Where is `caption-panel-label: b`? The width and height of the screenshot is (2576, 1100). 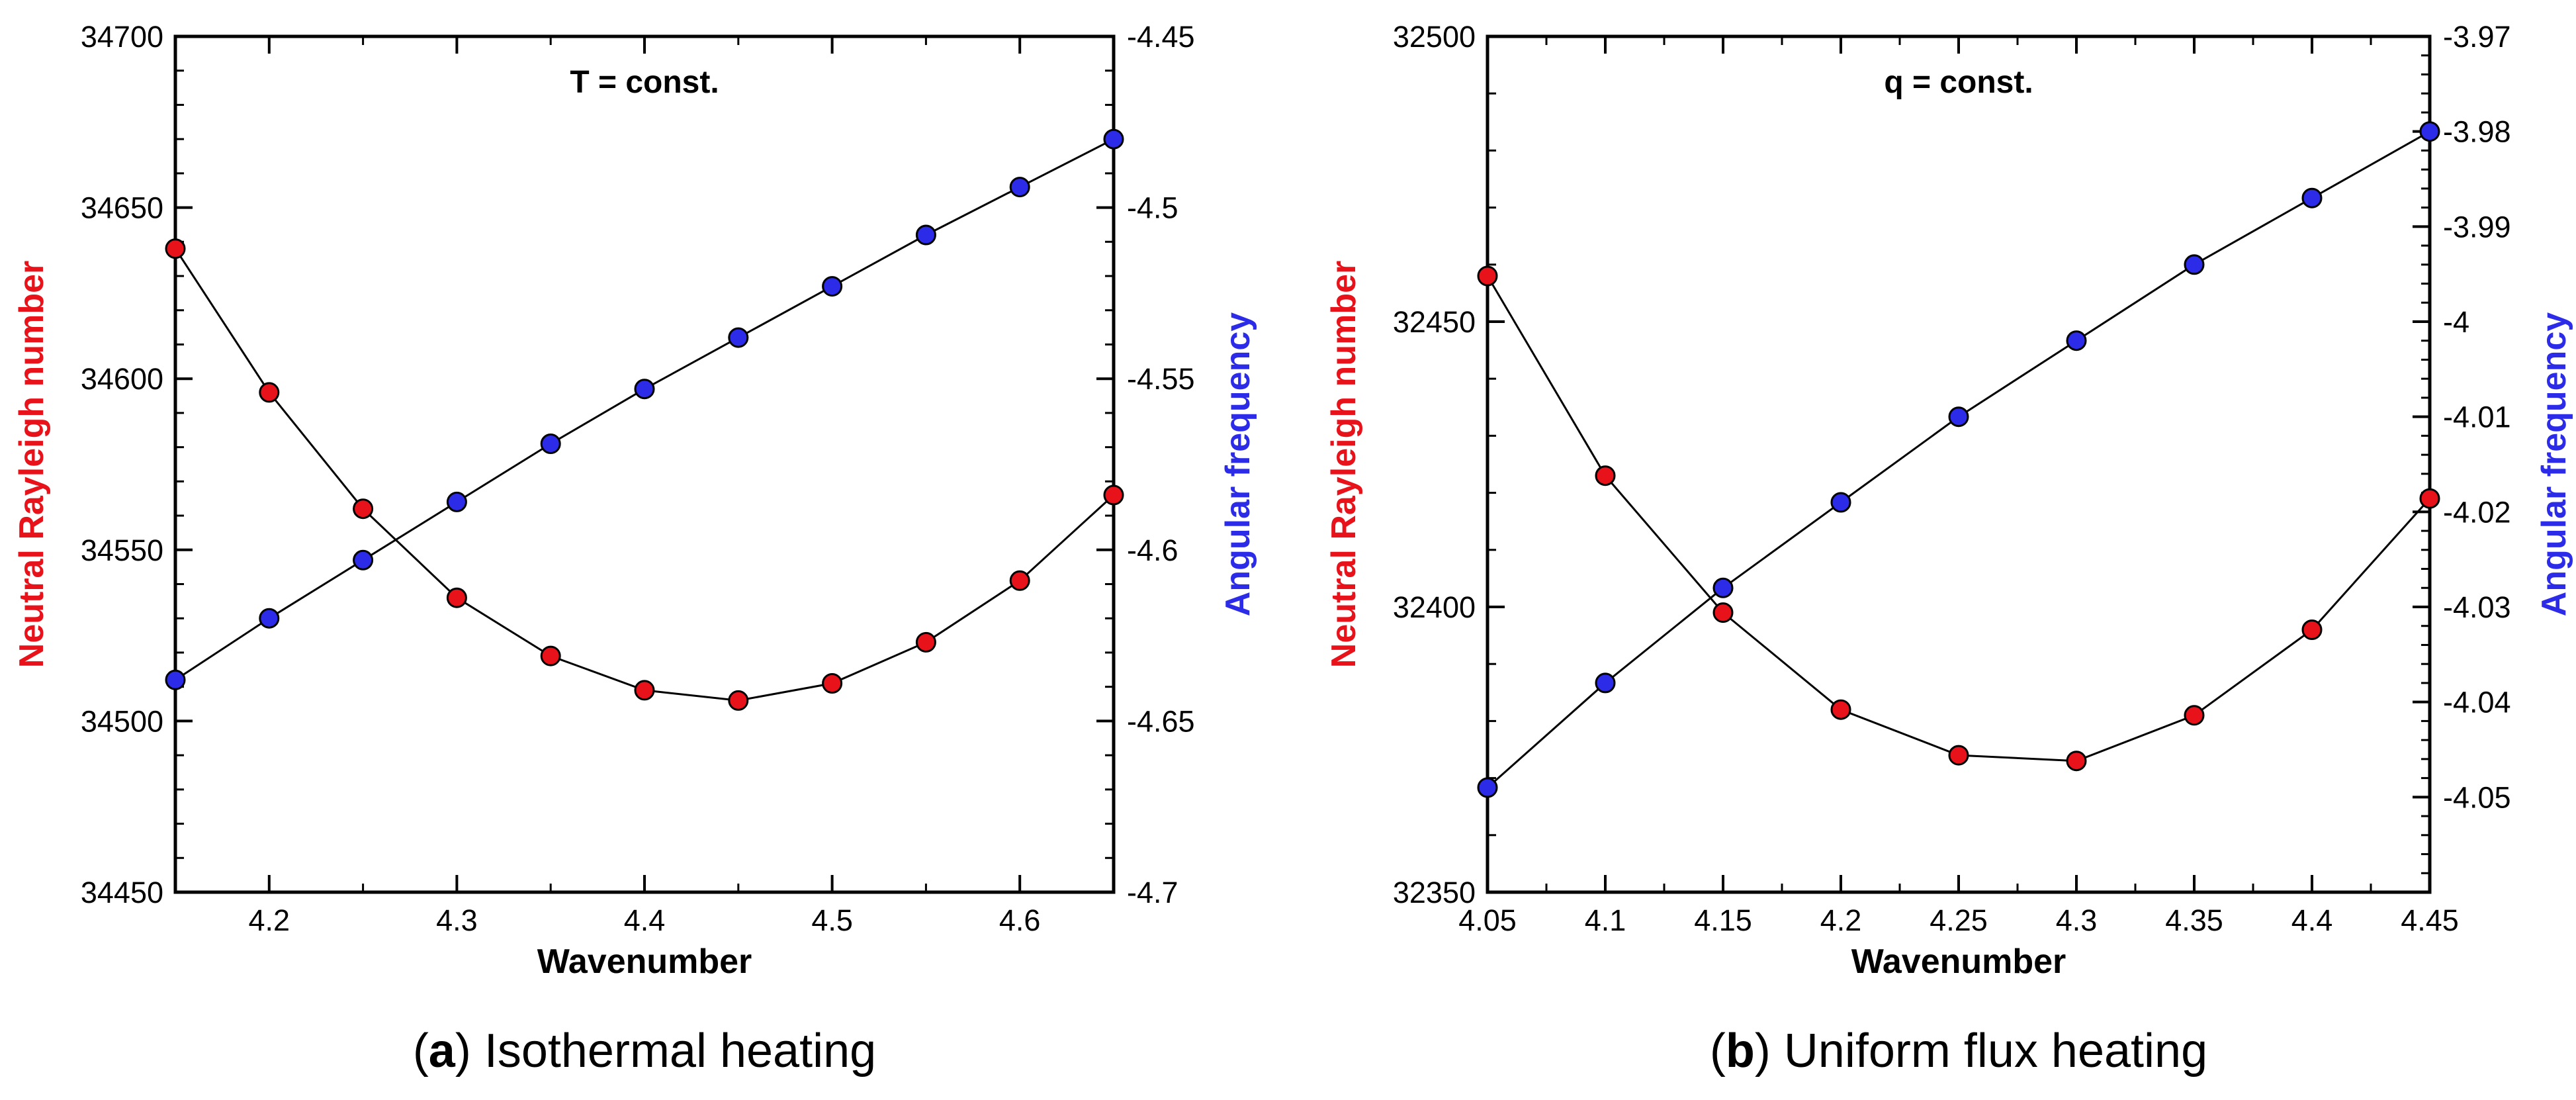 caption-panel-label: b is located at coordinates (1740, 1051).